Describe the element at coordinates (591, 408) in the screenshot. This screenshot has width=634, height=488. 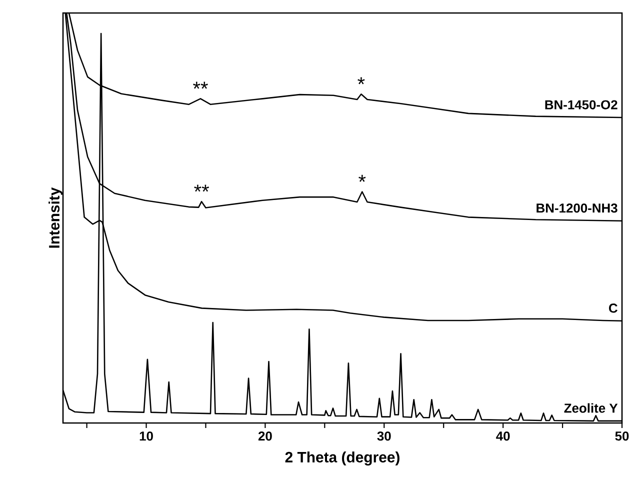
I see `series-label: Zeolite Y` at that location.